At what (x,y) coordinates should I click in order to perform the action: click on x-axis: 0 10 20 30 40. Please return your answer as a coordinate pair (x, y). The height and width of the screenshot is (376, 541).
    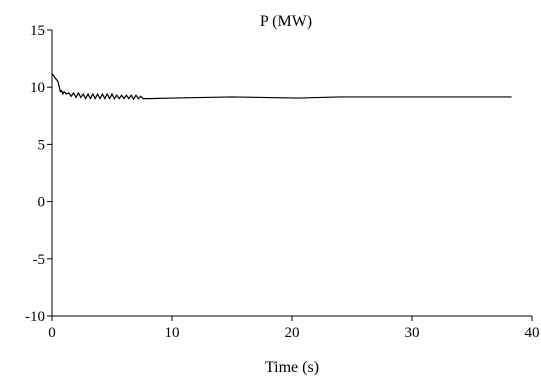
    Looking at the image, I should click on (294, 328).